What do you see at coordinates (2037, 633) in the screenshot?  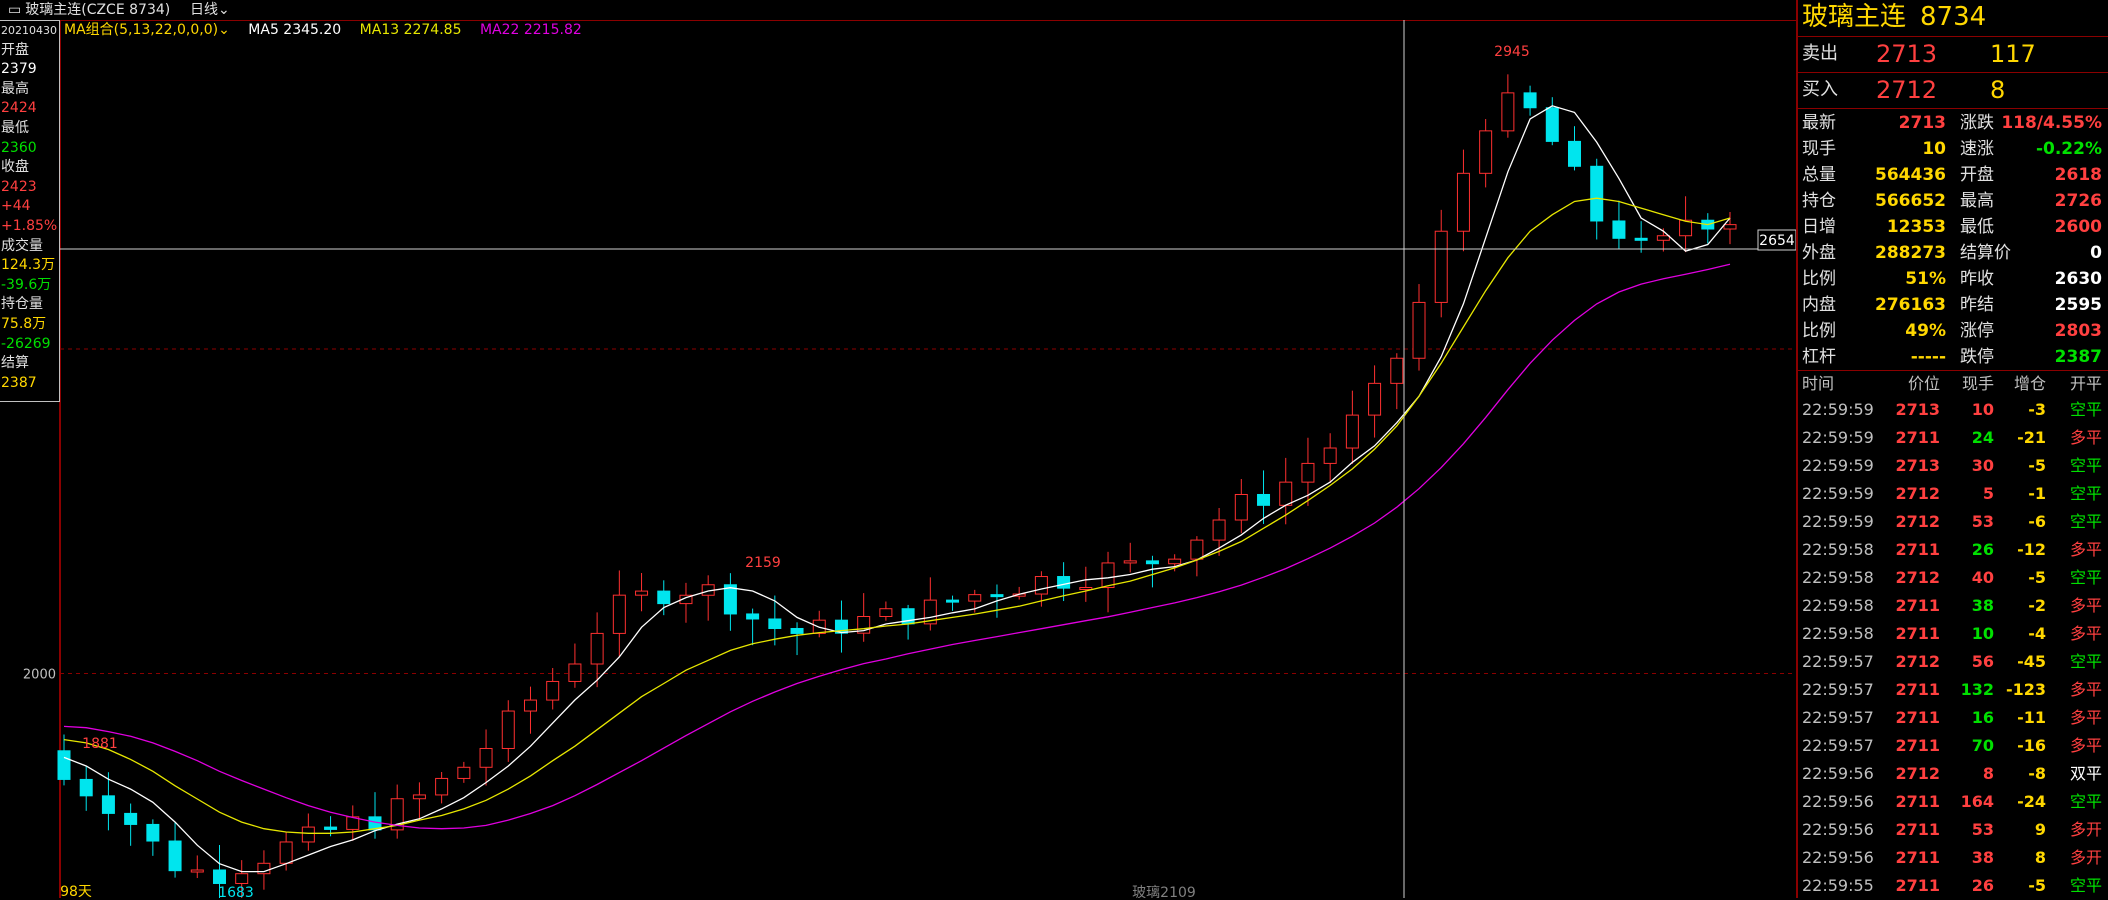 I see `tick-oi-change: -4` at bounding box center [2037, 633].